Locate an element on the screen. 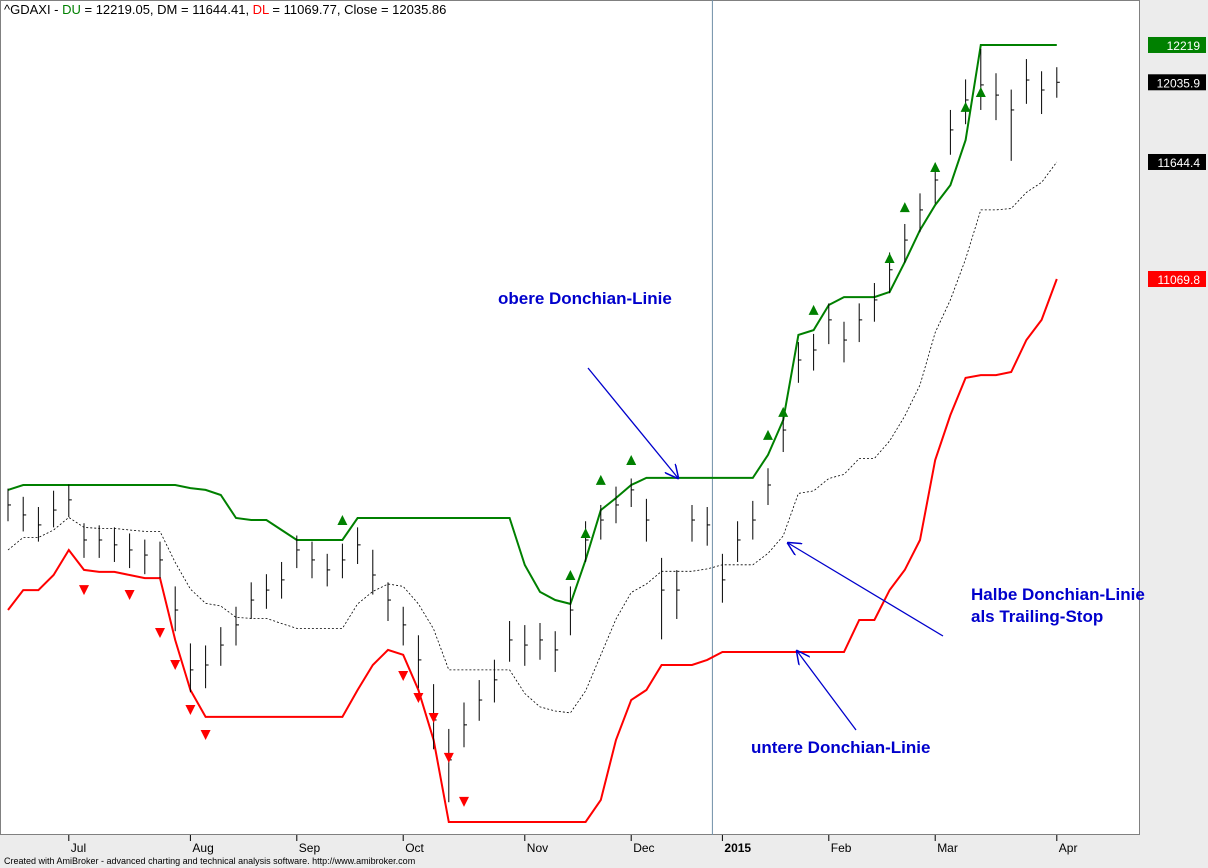  value-label: 12035.9 is located at coordinates (1179, 83).